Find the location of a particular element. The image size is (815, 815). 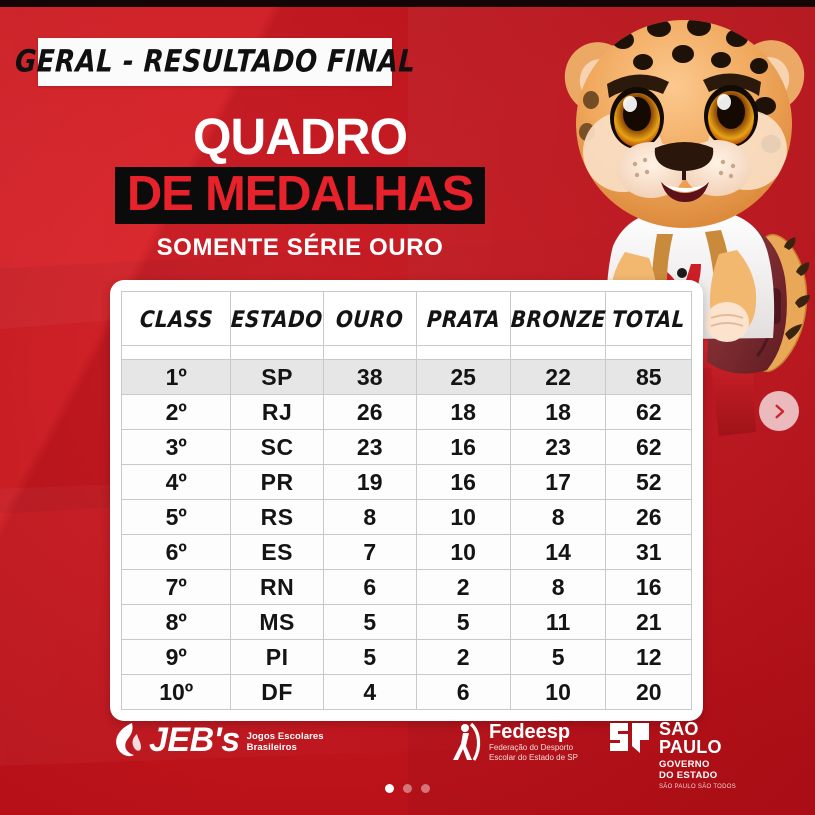

table-spacer-body is located at coordinates (406, 352).